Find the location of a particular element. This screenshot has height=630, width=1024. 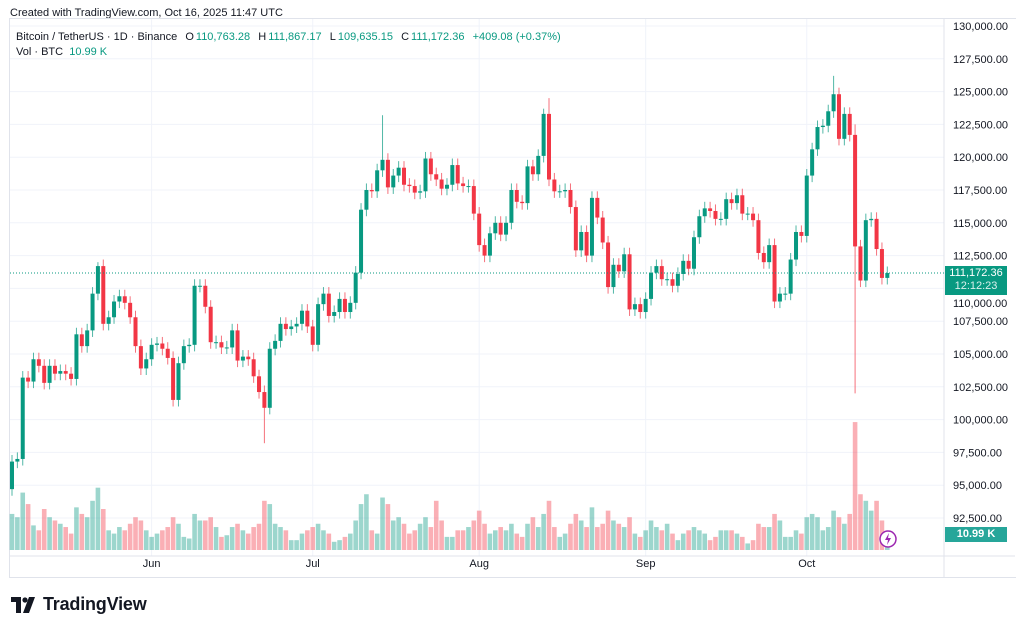

volume-label: Vol · BTC is located at coordinates (40, 52).